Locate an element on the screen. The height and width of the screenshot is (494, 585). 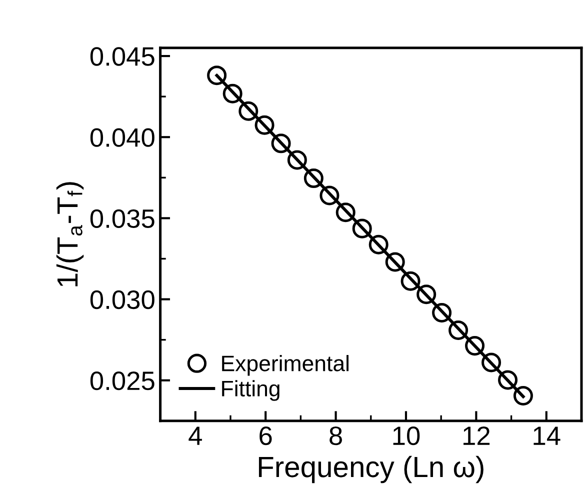
legend-label: Fitting is located at coordinates (251, 390).